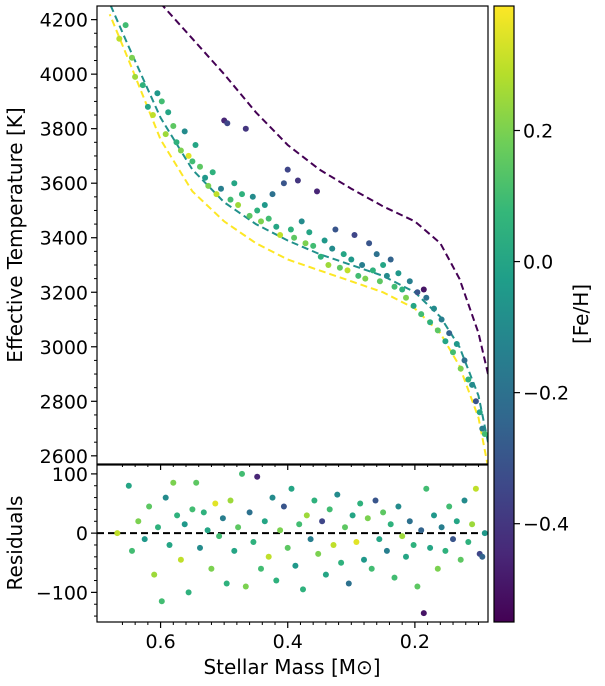 This screenshot has width=605, height=686. Describe the element at coordinates (546, 525) in the screenshot. I see `colorbar-tick-label: −0.4` at that location.